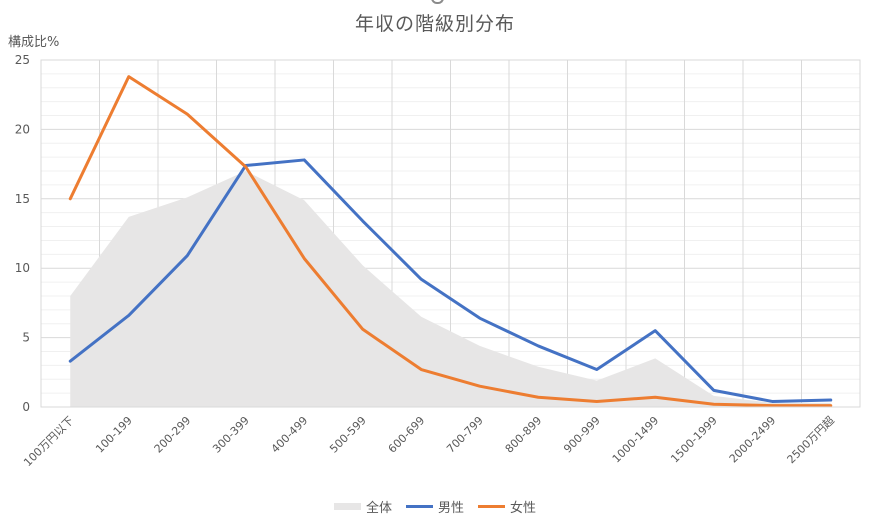 This screenshot has height=521, width=870. Describe the element at coordinates (753, 440) in the screenshot. I see `x-tick-label: 2000-2499` at that location.